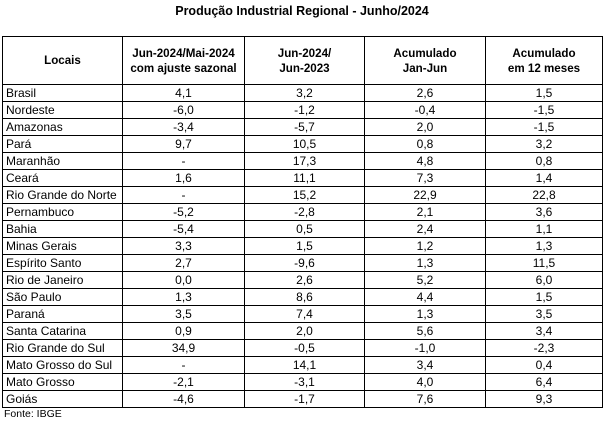  Describe the element at coordinates (62, 314) in the screenshot. I see `location-cell: Paraná` at that location.